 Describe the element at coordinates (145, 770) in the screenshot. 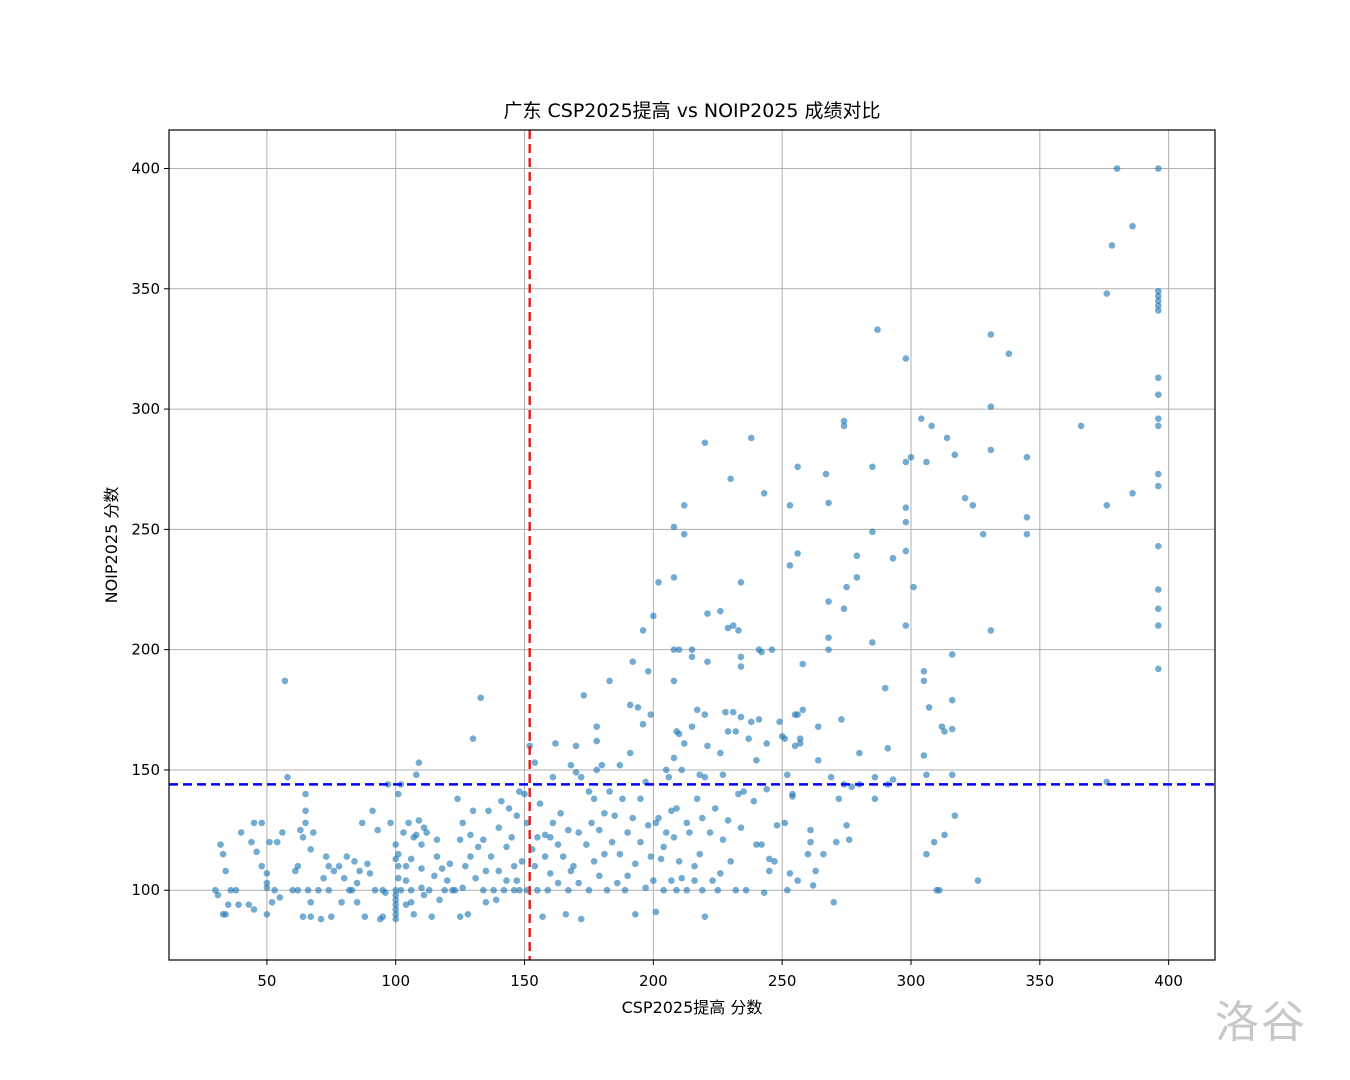

I see `y-tick-label: 150` at that location.